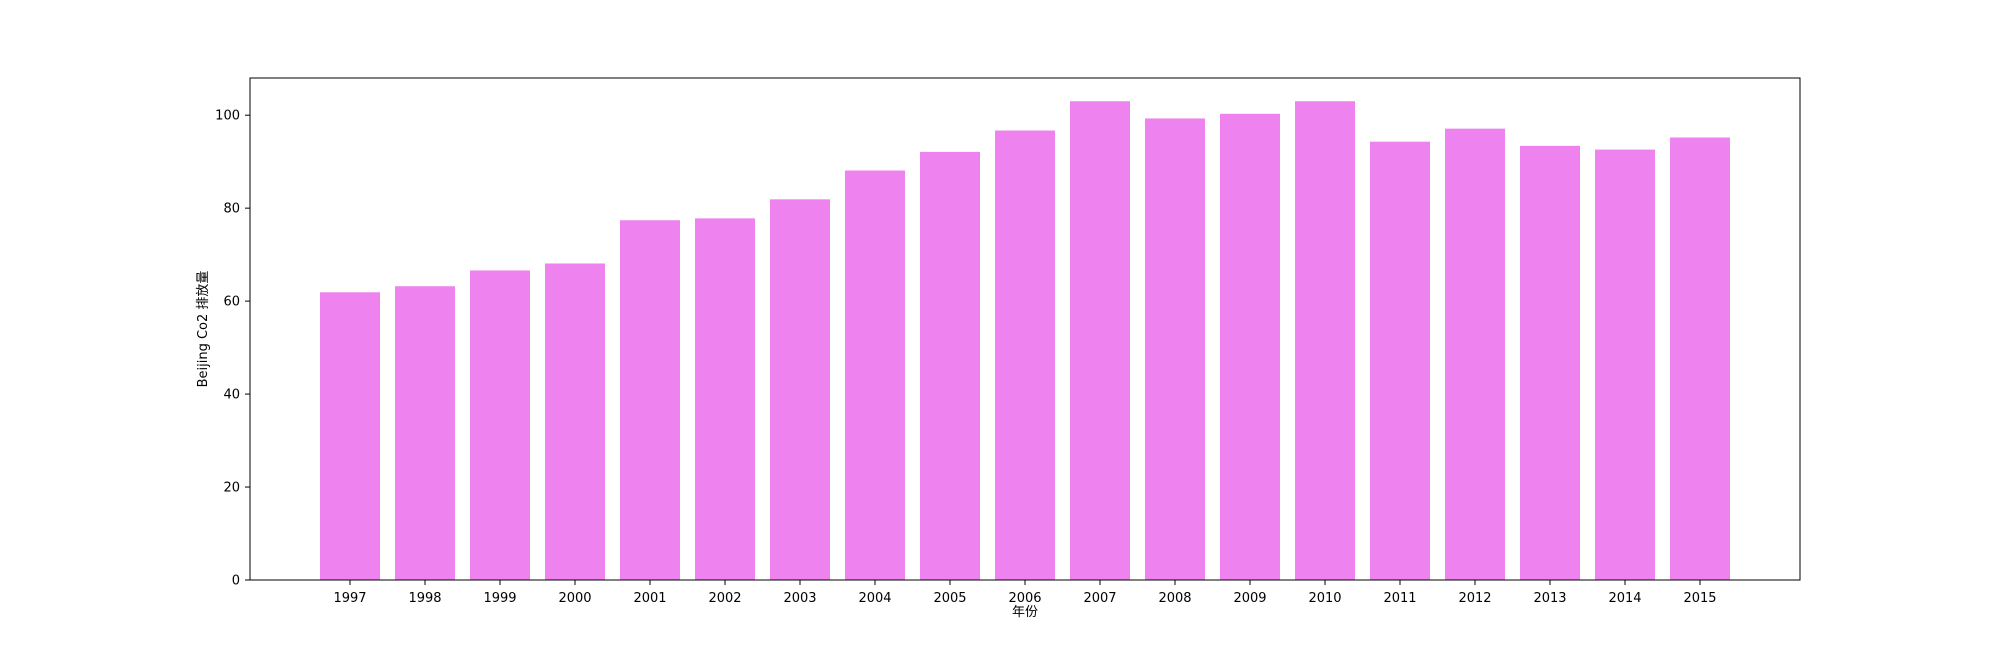 This screenshot has width=2000, height=650. What do you see at coordinates (227, 116) in the screenshot?
I see `y-tick-label: 100` at bounding box center [227, 116].